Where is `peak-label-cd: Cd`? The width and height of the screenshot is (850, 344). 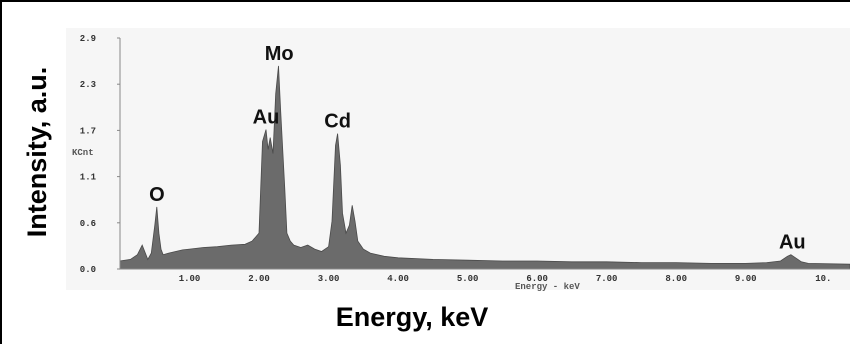 peak-label-cd: Cd is located at coordinates (337, 122).